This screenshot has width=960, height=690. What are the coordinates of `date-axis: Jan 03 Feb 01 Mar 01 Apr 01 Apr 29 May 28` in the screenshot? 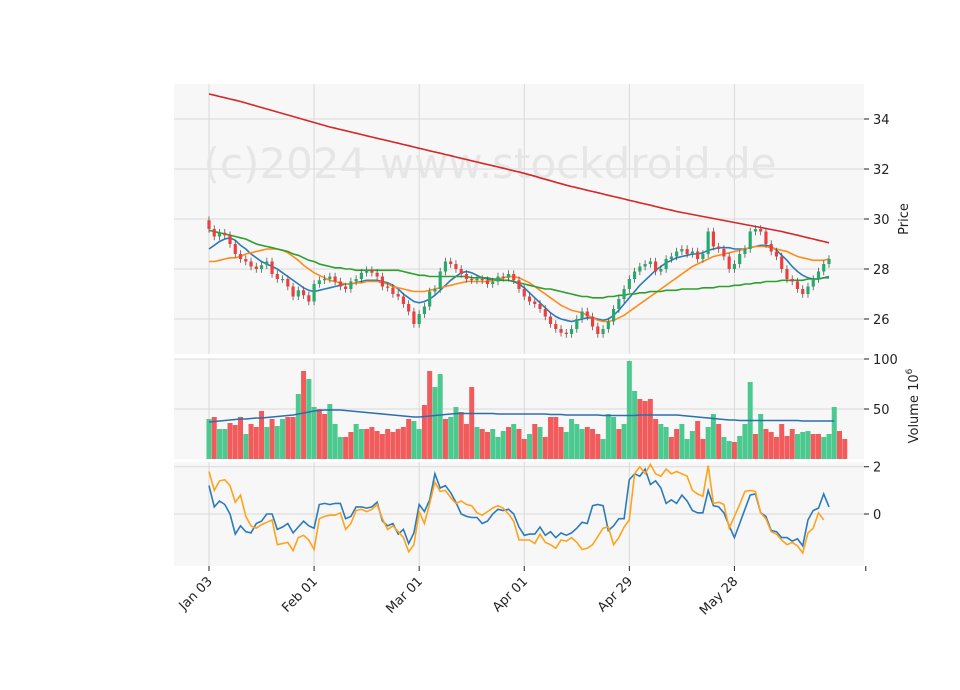 It's located at (521, 592).